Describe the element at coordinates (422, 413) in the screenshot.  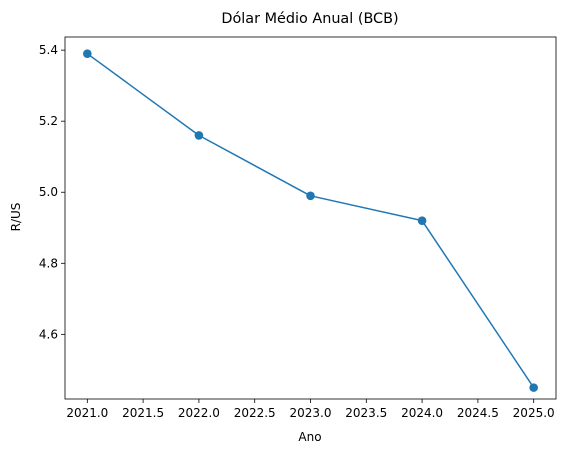
I see `x-tick-label: 2024.0` at that location.